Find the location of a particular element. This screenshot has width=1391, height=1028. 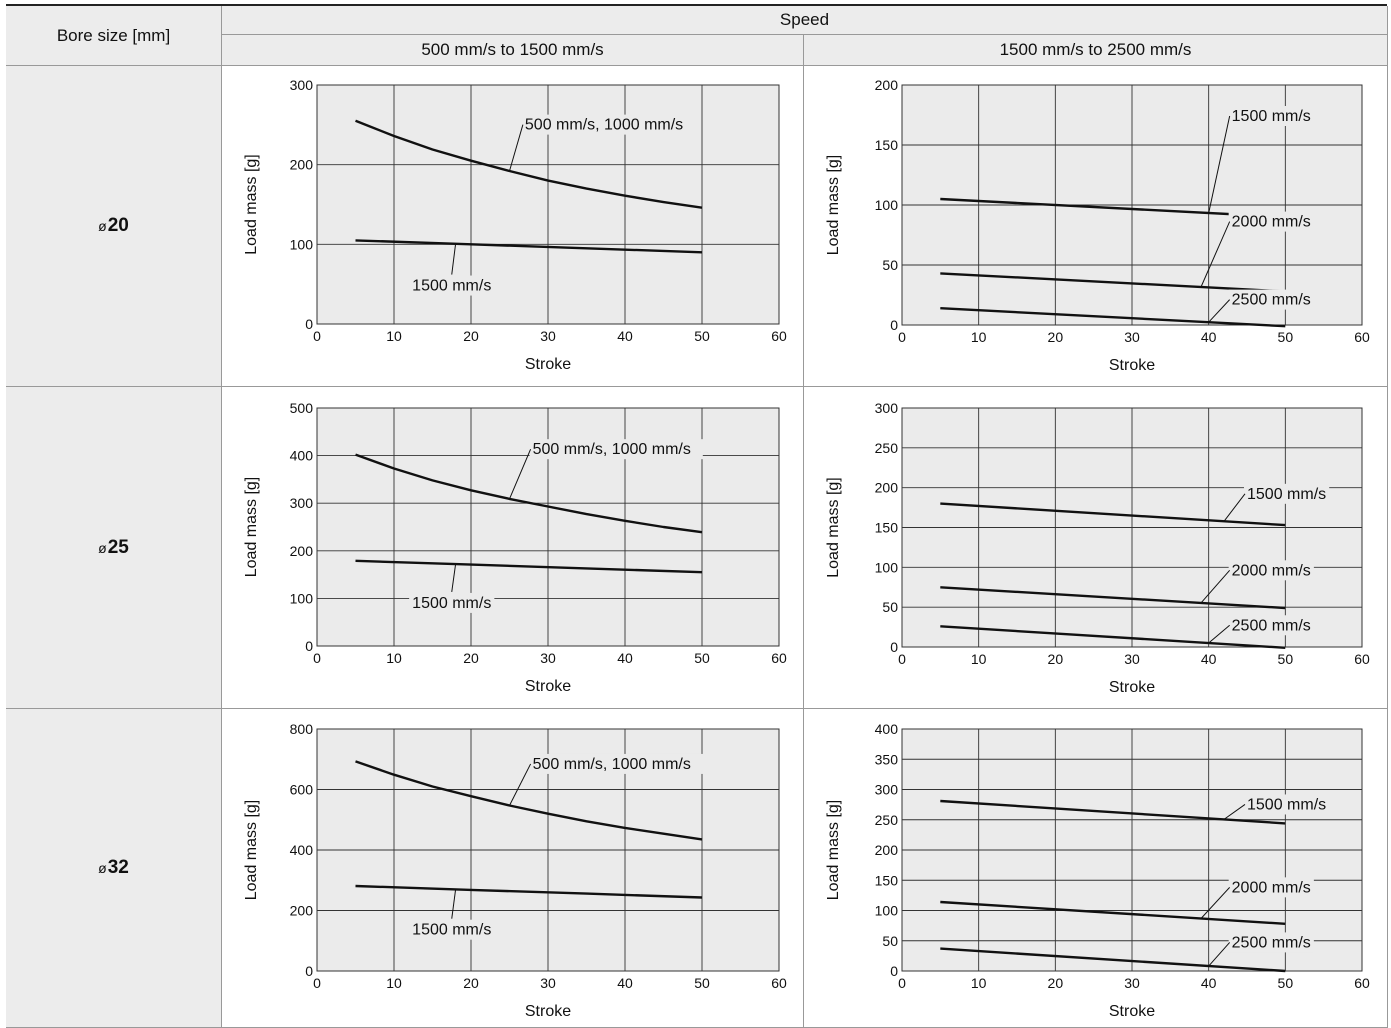

x-tick-label: 50 is located at coordinates (1286, 983).